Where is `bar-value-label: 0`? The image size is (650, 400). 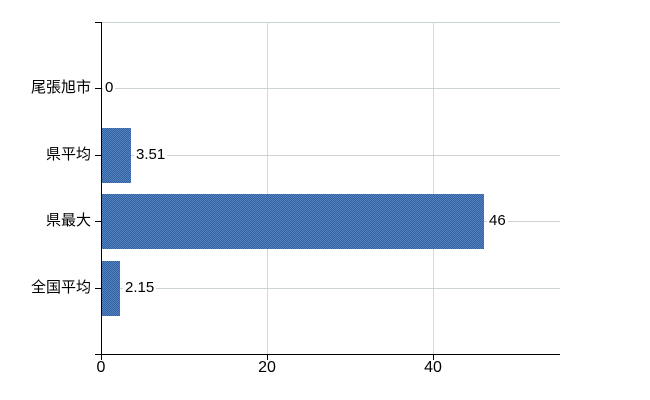 bar-value-label: 0 is located at coordinates (109, 87).